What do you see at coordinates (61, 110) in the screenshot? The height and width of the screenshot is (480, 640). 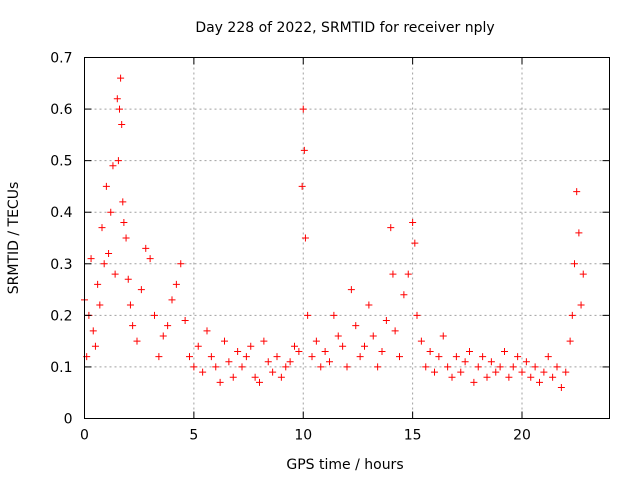 I see `y-tick-label: 0.6` at bounding box center [61, 110].